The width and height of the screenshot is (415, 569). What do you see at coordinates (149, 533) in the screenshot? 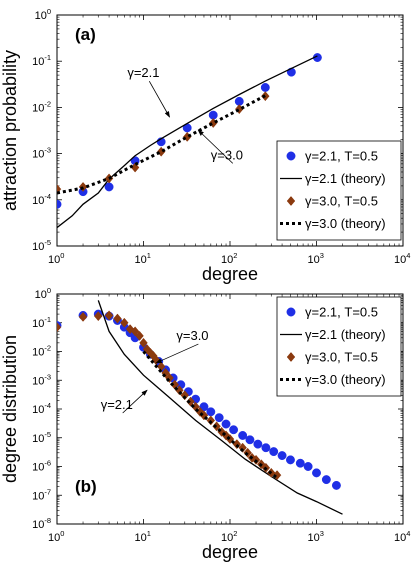
I see `tick-exponent: 1` at bounding box center [149, 533].